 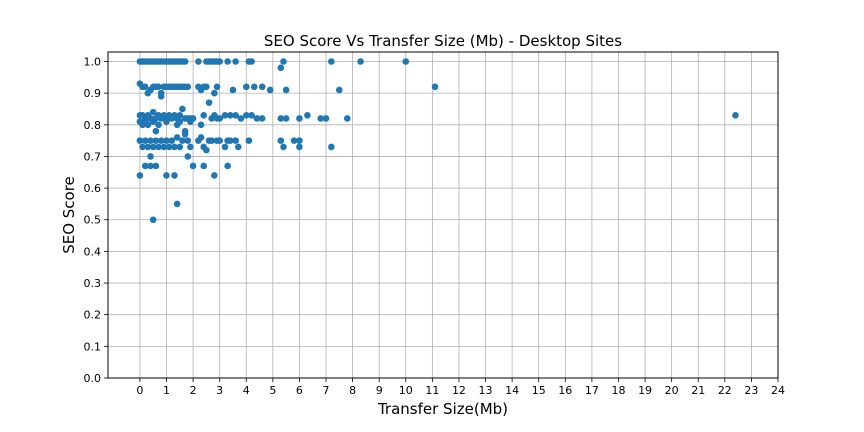 I want to click on y-tick-label: 0.8, so click(x=93, y=125).